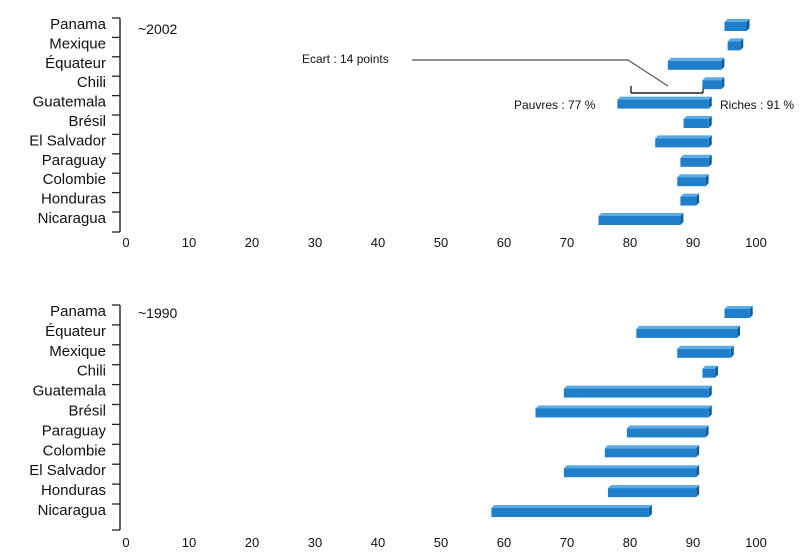  I want to click on category-label: Honduras, so click(73, 490).